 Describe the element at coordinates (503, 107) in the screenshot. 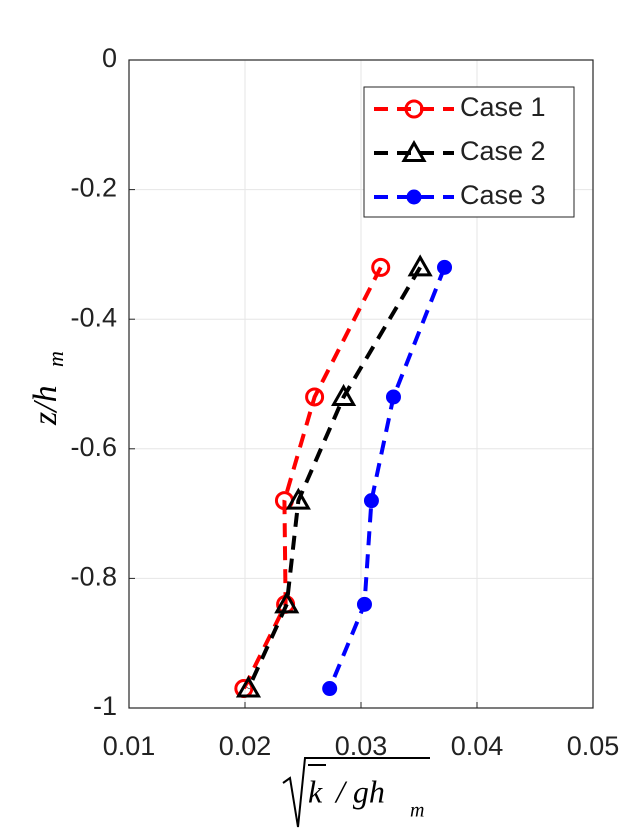

I see `legend-label: Case 1` at that location.